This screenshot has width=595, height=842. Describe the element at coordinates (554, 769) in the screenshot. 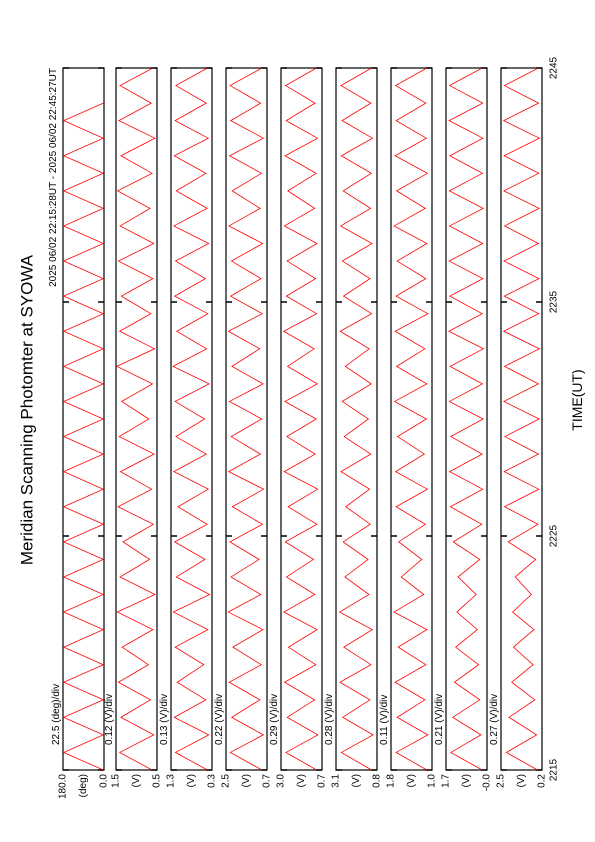

I see `x-tick-label: 2215` at that location.